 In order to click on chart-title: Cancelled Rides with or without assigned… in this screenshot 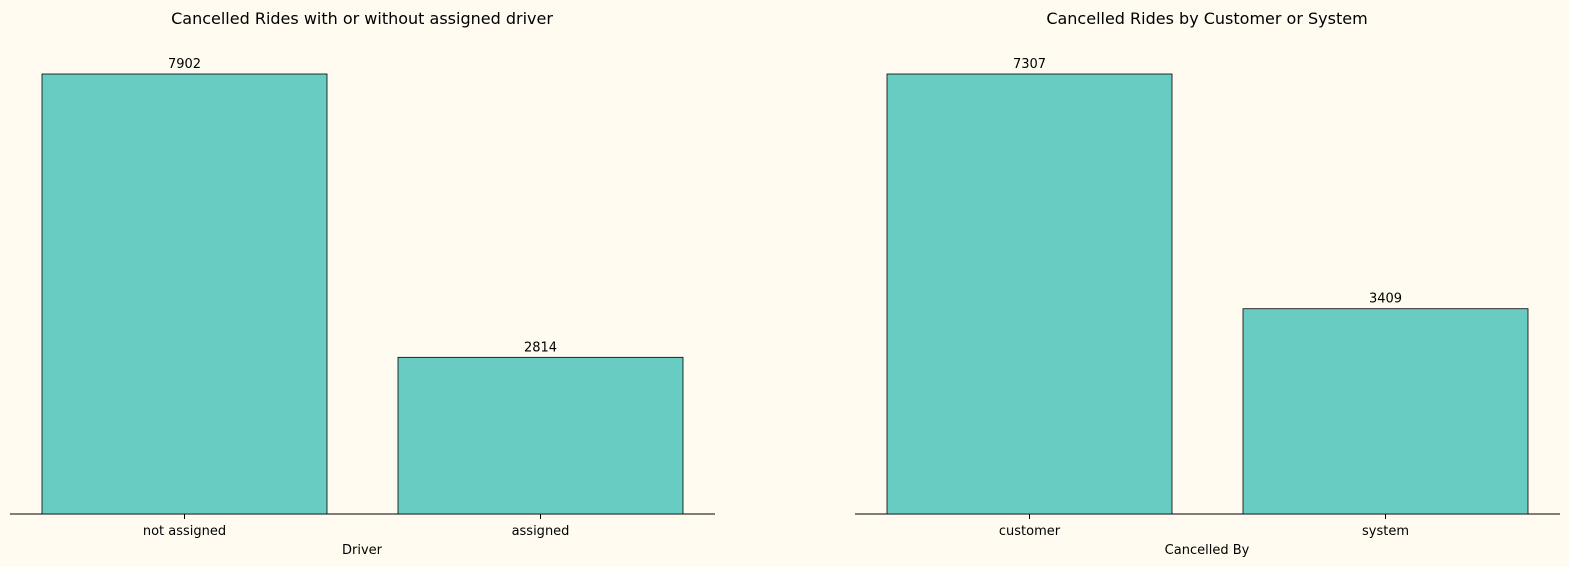, I will do `click(362, 18)`.